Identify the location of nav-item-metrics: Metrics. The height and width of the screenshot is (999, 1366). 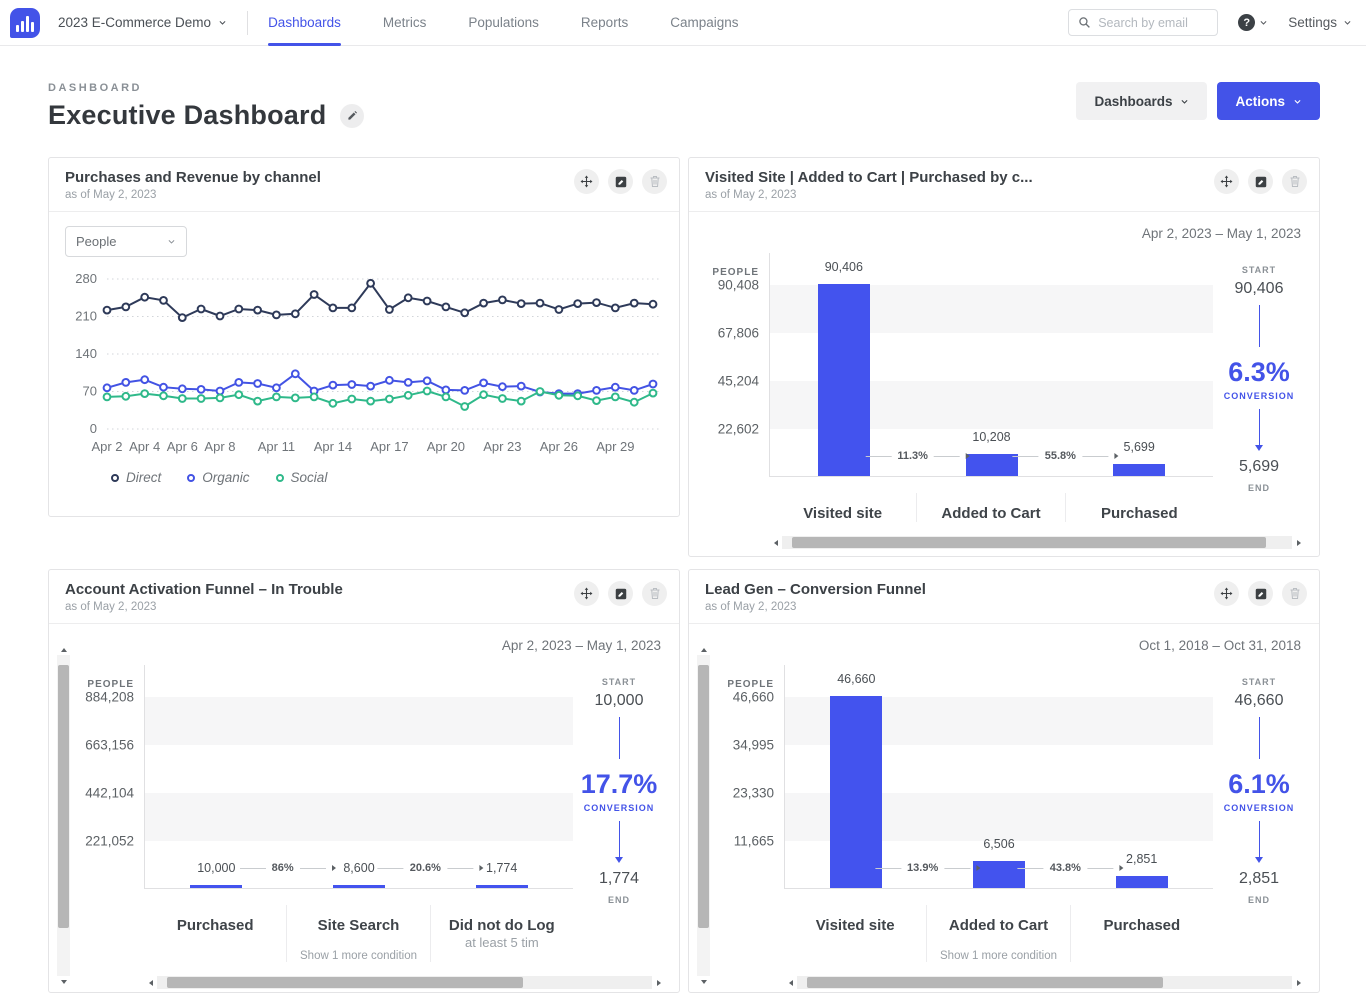
(404, 22).